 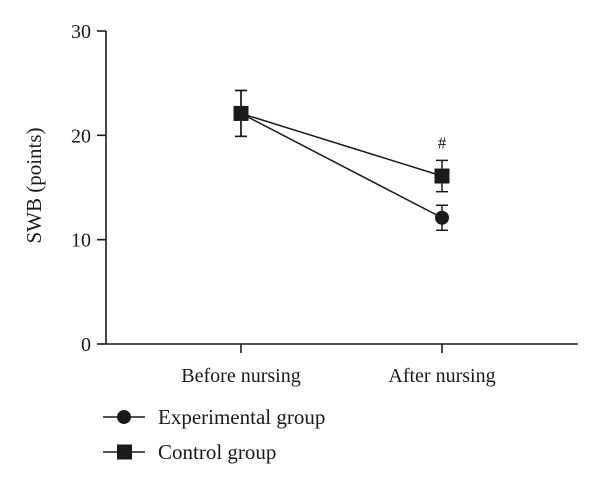 I want to click on y-tick-label: 0, so click(x=86, y=345).